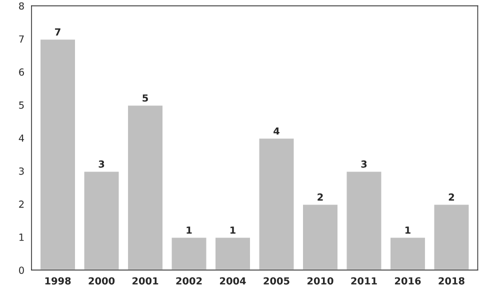 The width and height of the screenshot is (485, 292). I want to click on x-tick-label: 2004, so click(233, 281).